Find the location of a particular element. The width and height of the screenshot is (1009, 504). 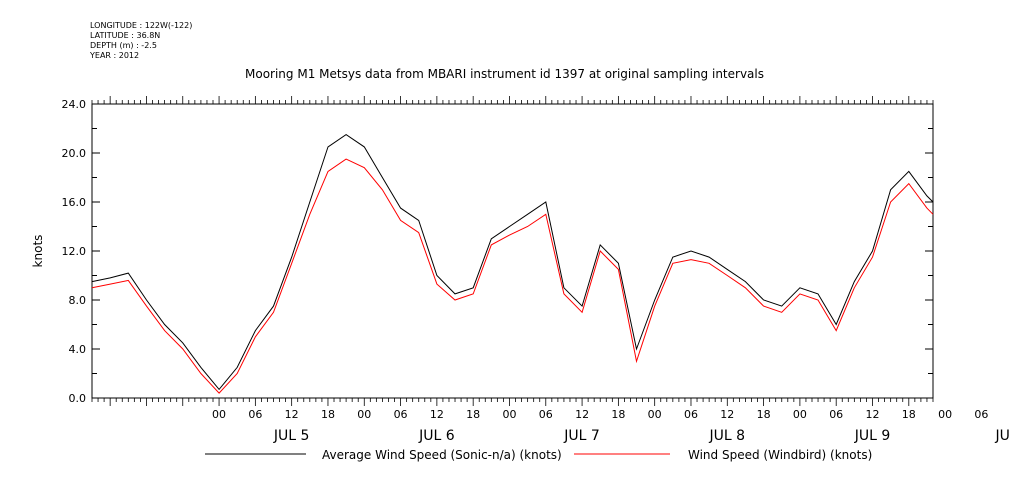

y-tick-label: 16.0 is located at coordinates (74, 202).